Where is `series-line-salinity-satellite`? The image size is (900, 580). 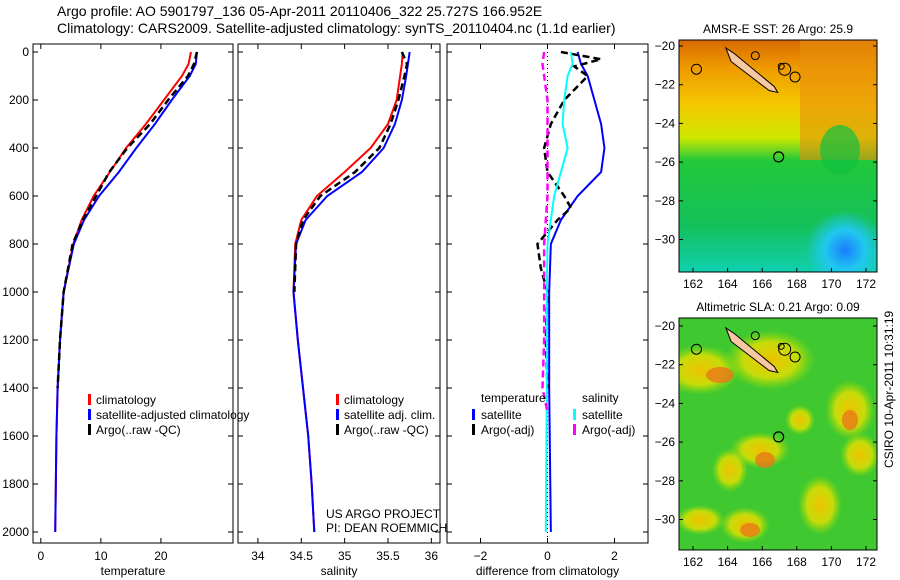 series-line-salinity-satellite is located at coordinates (559, 292).